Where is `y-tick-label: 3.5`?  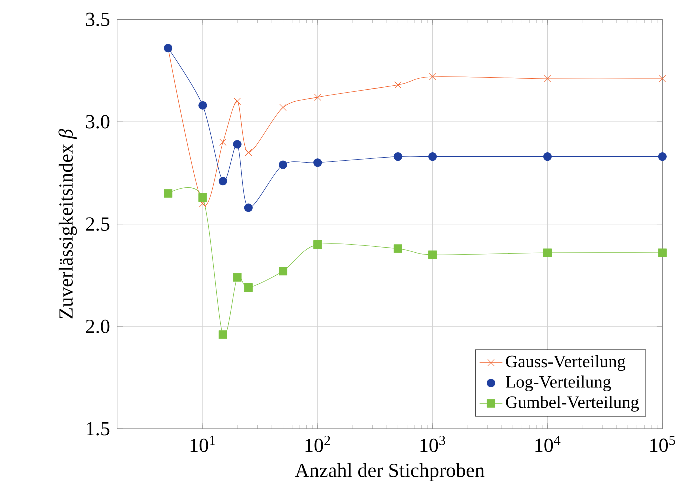
y-tick-label: 3.5 is located at coordinates (98, 19).